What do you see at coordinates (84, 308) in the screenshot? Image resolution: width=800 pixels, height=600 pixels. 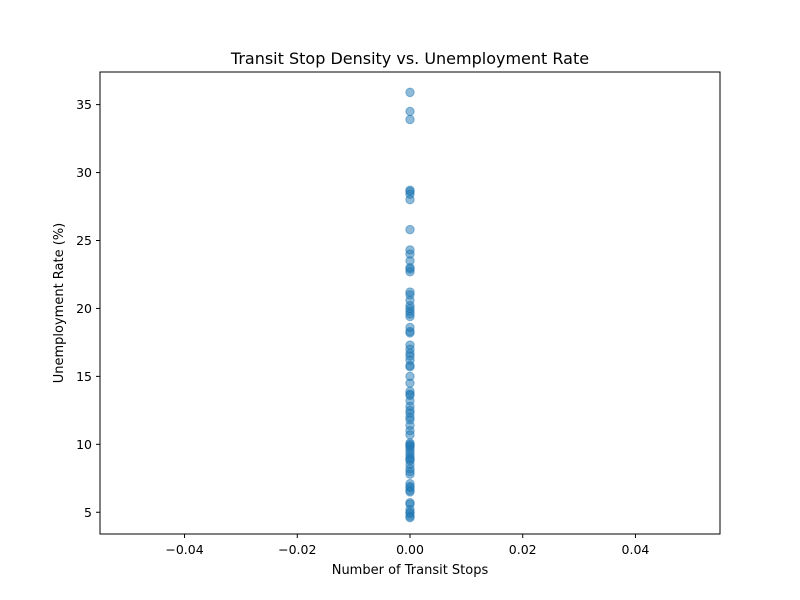 I see `y-tick-label: 20` at bounding box center [84, 308].